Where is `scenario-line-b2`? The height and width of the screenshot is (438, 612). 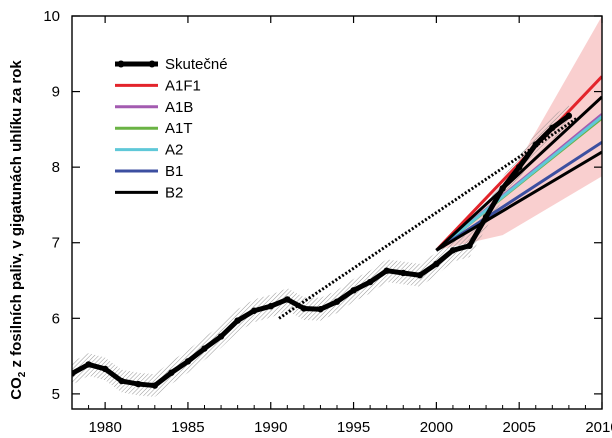 scenario-line-b2 is located at coordinates (518, 173).